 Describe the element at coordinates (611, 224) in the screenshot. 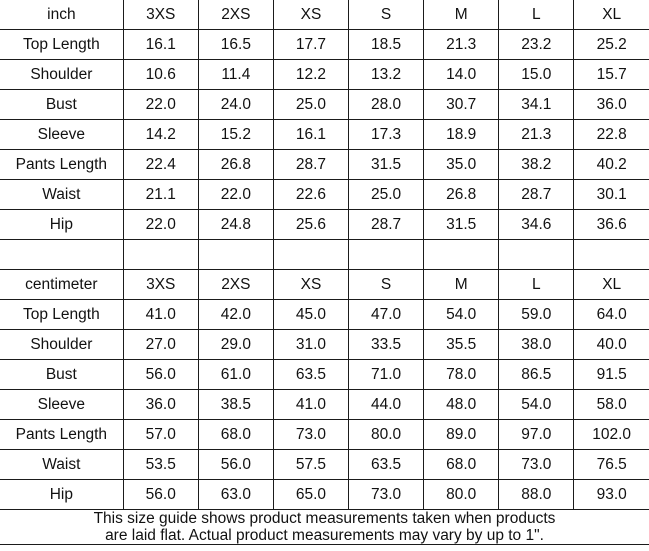

I see `measurement-value-XL: 36.6` at that location.